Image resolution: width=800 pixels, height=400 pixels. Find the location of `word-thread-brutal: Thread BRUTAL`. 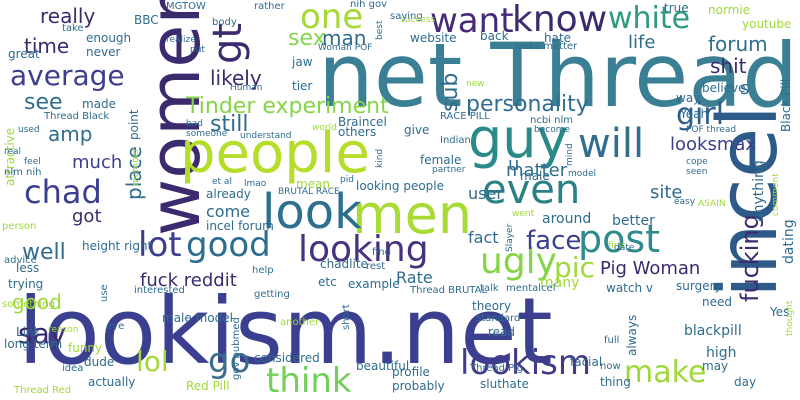

word-thread-brutal: Thread BRUTAL is located at coordinates (449, 290).